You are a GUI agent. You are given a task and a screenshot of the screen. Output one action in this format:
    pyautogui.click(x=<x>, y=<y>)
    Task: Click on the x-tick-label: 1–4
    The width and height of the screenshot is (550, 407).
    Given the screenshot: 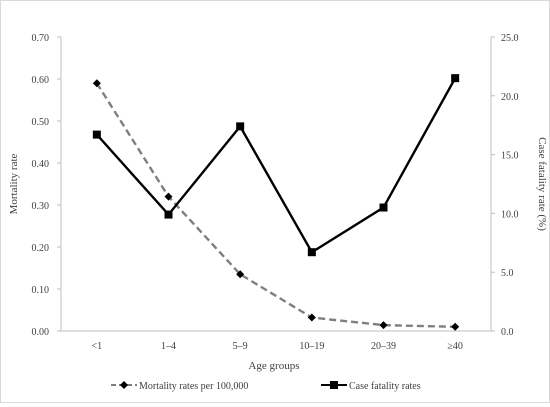 What is the action you would take?
    pyautogui.click(x=168, y=346)
    